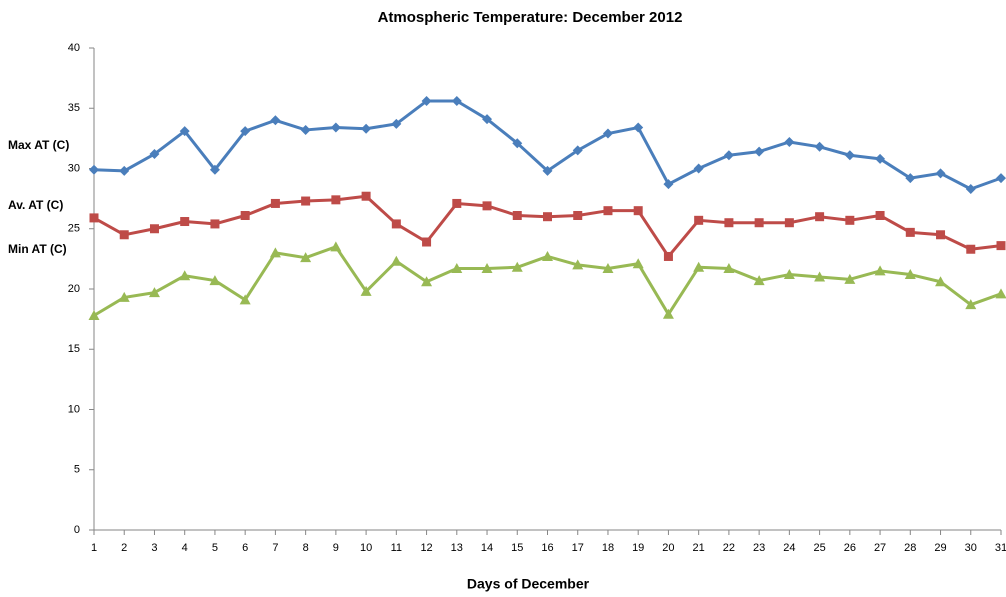 This screenshot has height=597, width=1006. I want to click on series-line, so click(547, 226).